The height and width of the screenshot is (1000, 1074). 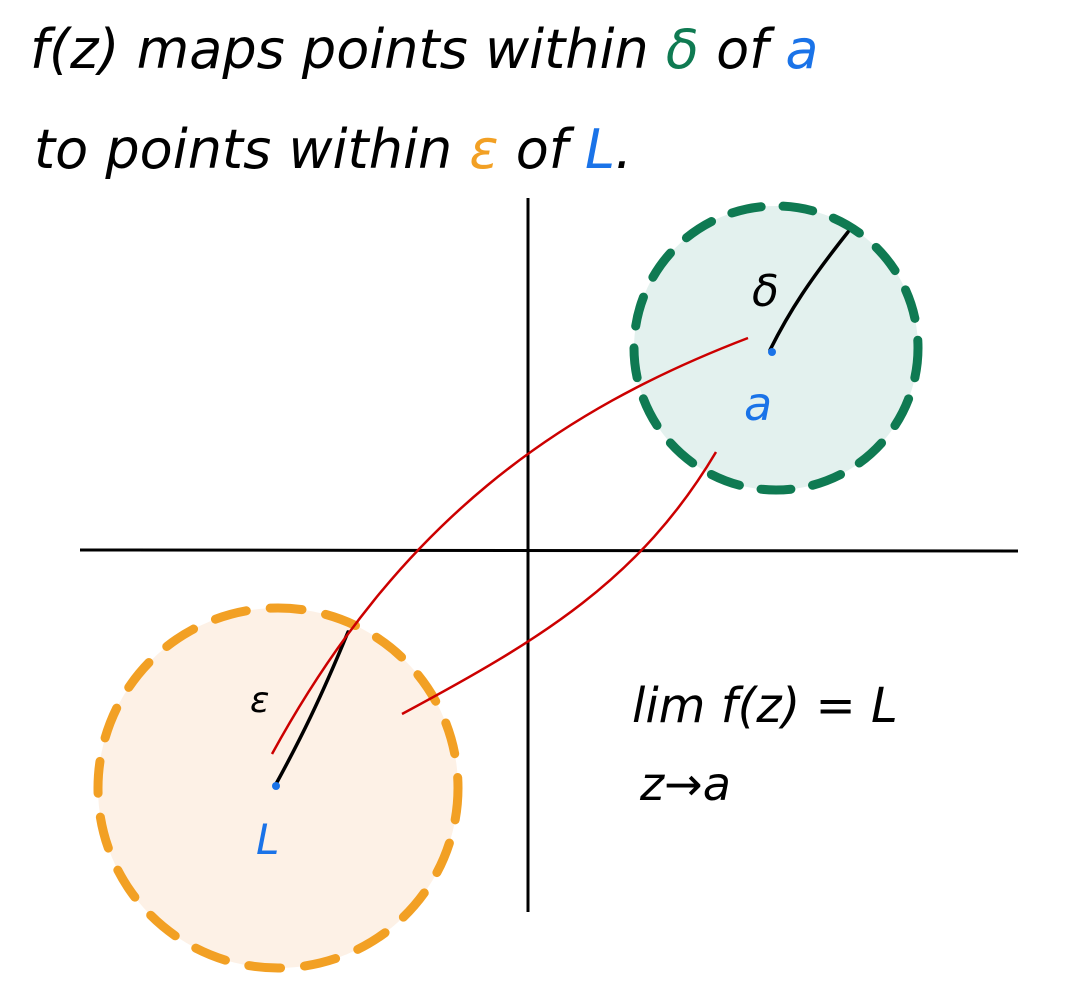 What do you see at coordinates (348, 49) in the screenshot?
I see `caption-line-1-text: f(z) maps points within` at bounding box center [348, 49].